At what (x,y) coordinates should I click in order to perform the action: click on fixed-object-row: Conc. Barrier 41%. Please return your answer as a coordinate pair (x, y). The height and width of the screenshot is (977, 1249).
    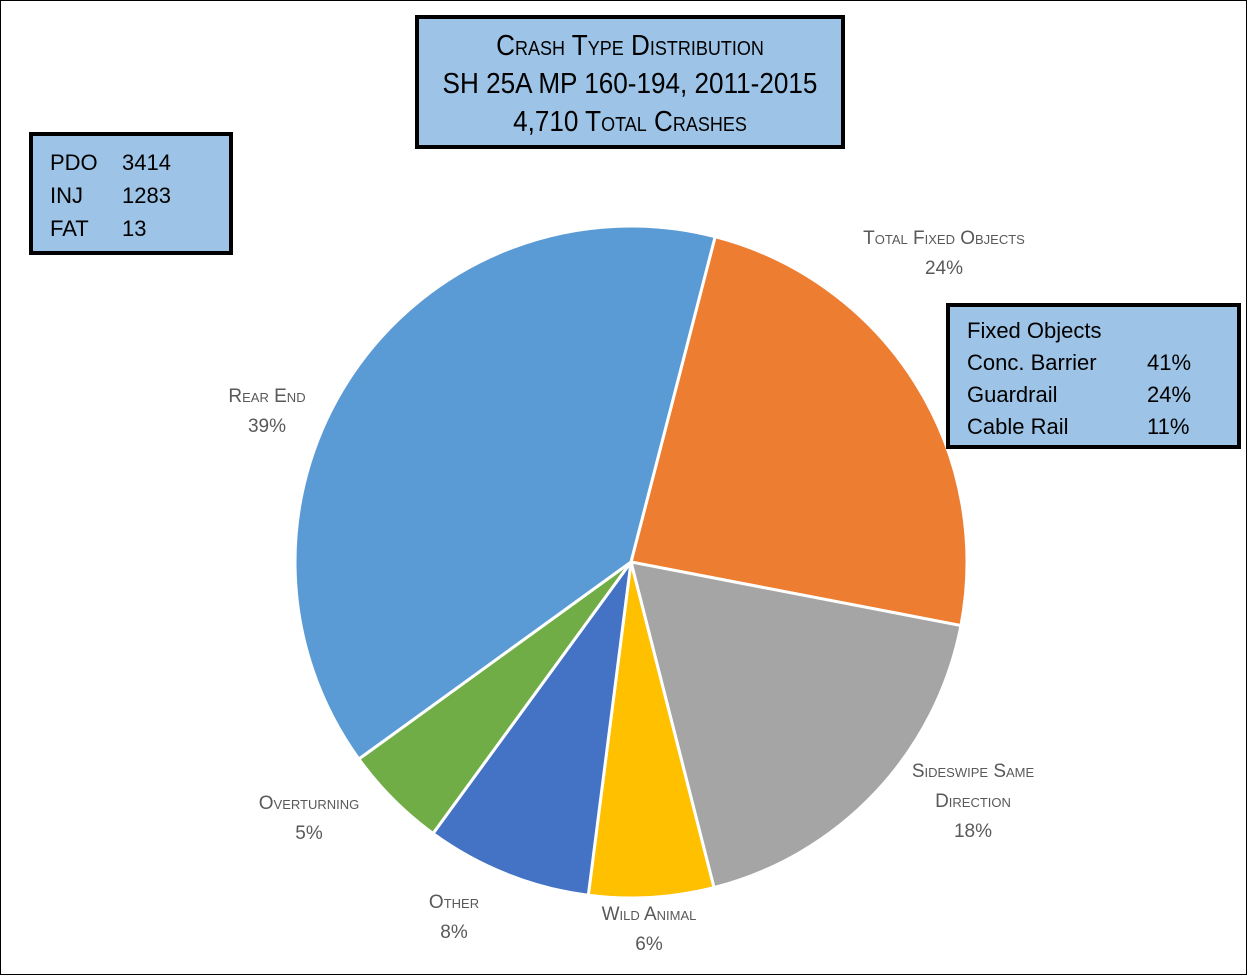
    Looking at the image, I should click on (1102, 363).